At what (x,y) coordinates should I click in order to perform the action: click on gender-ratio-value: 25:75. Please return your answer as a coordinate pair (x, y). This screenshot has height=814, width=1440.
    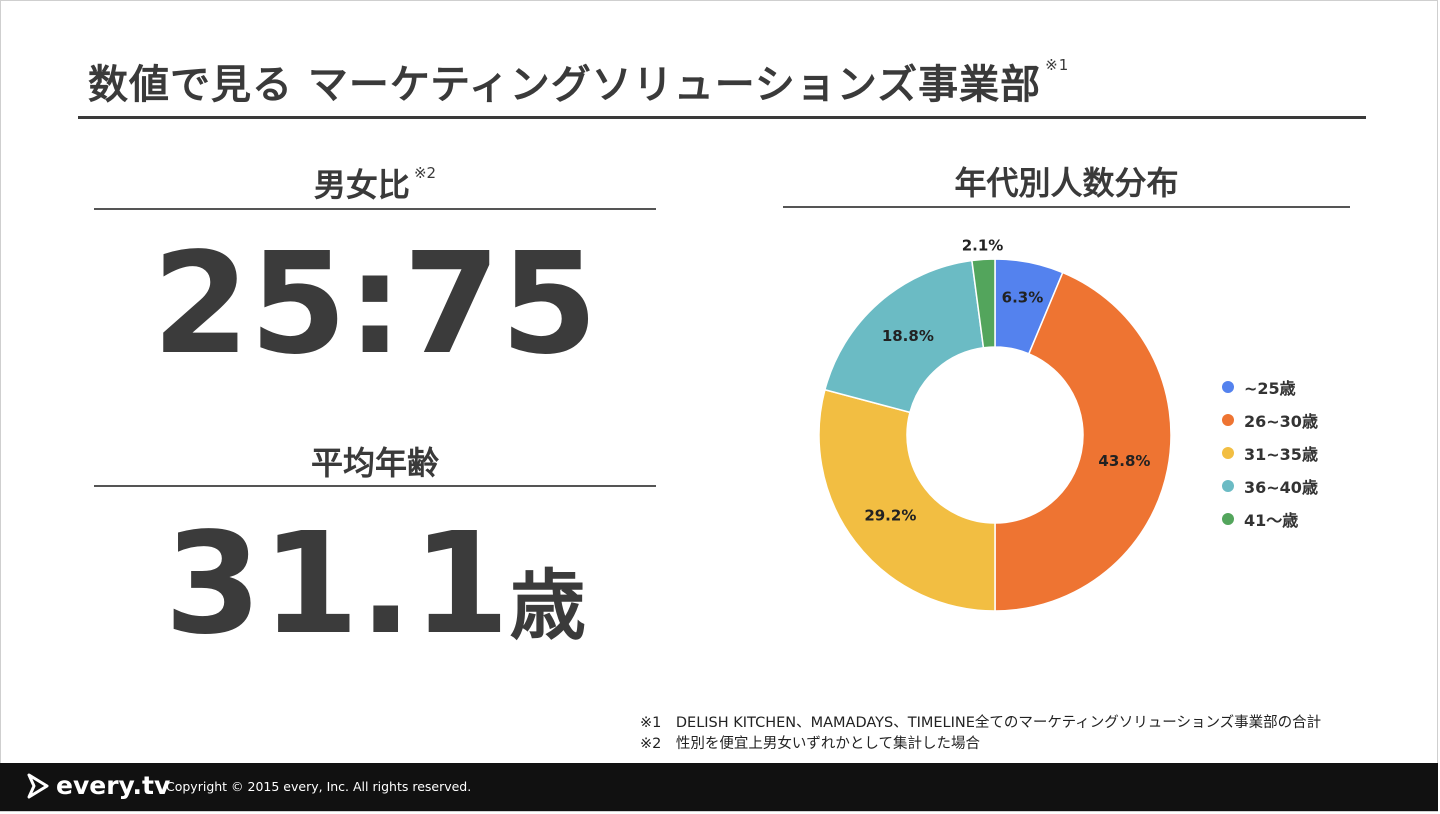
    Looking at the image, I should click on (375, 304).